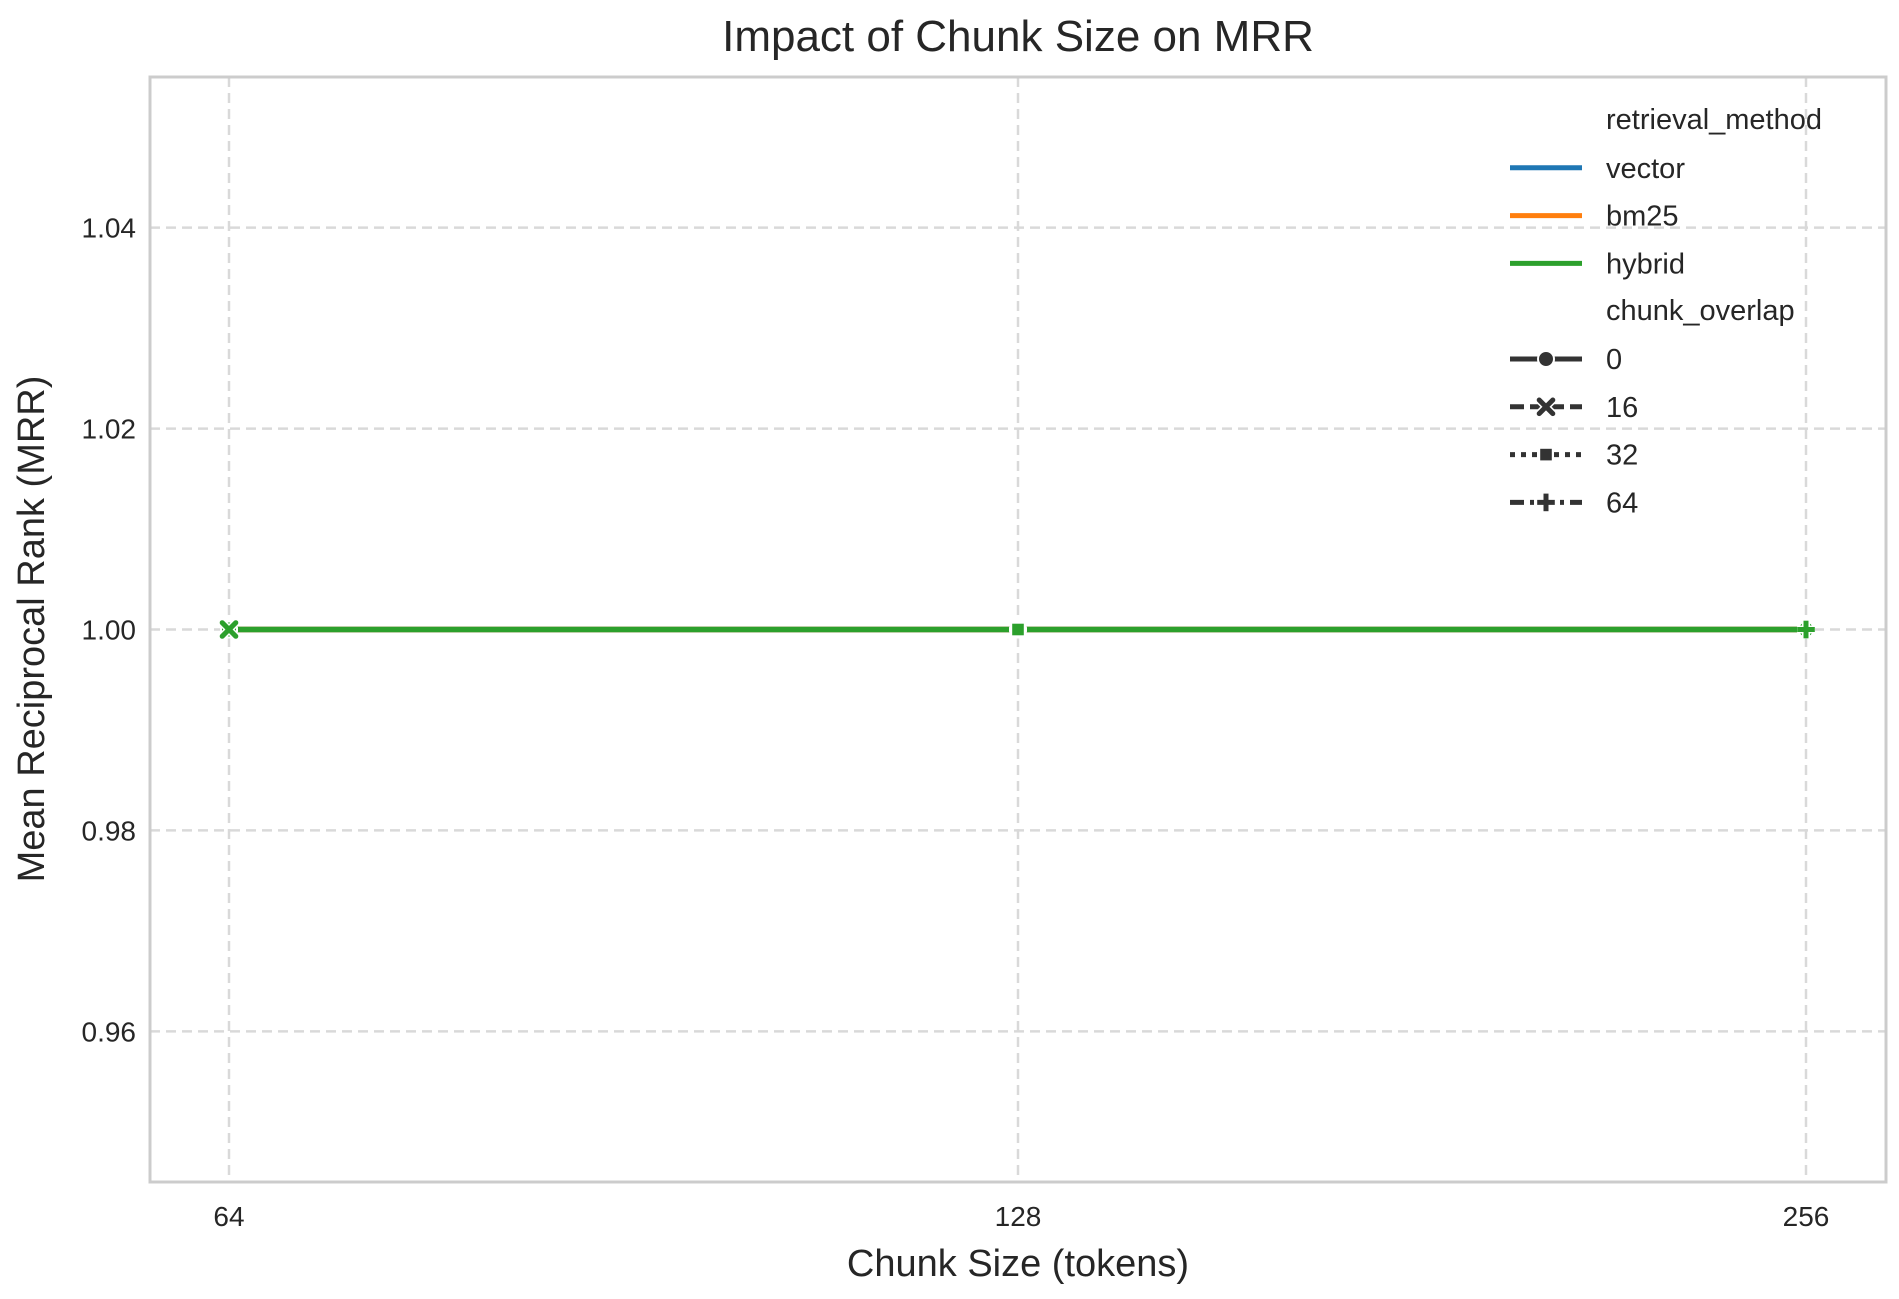 The width and height of the screenshot is (1899, 1299). Describe the element at coordinates (32, 629) in the screenshot. I see `y-axis-title: Mean Reciprocal Rank (MRR)` at that location.